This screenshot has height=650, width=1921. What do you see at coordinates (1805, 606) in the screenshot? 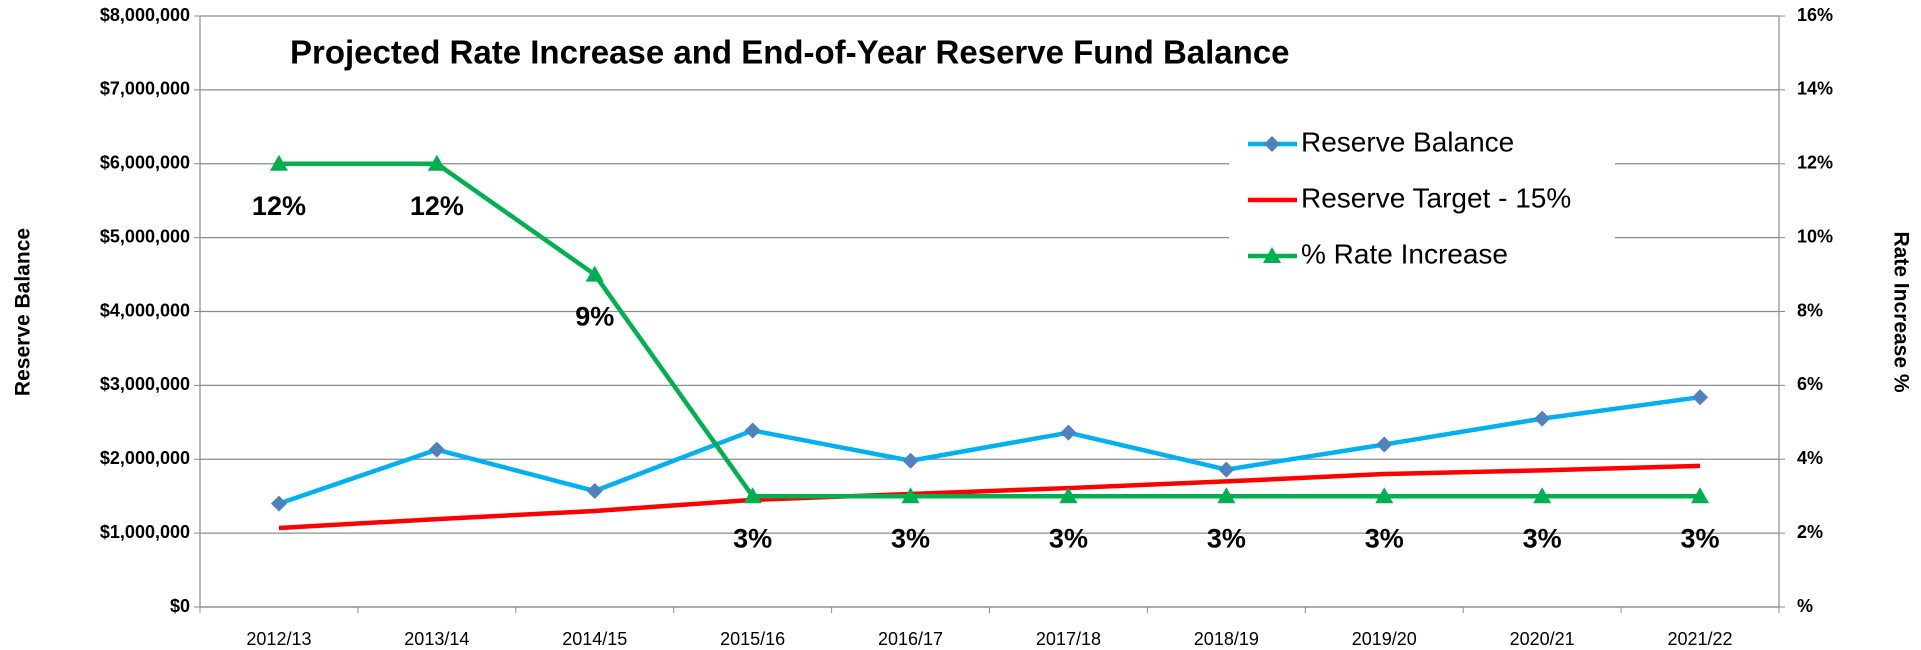
I see `y2-tick-label: %` at bounding box center [1805, 606].